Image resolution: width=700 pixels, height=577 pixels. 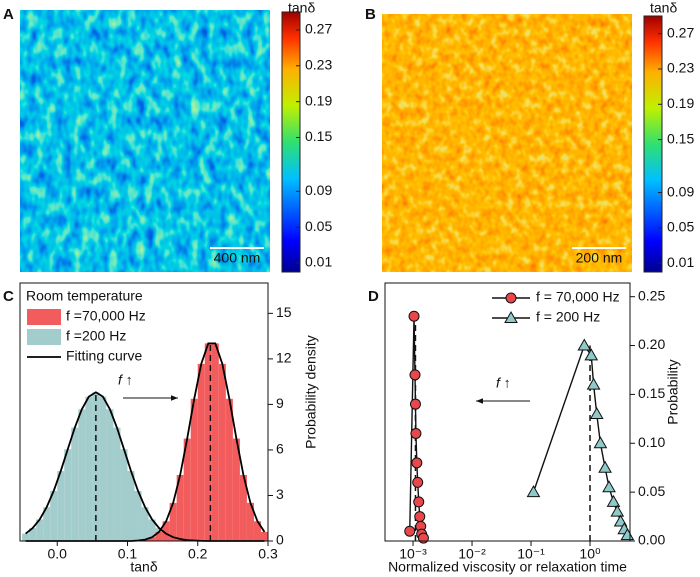 What do you see at coordinates (84, 296) in the screenshot?
I see `legend-title: Room temperature` at bounding box center [84, 296].